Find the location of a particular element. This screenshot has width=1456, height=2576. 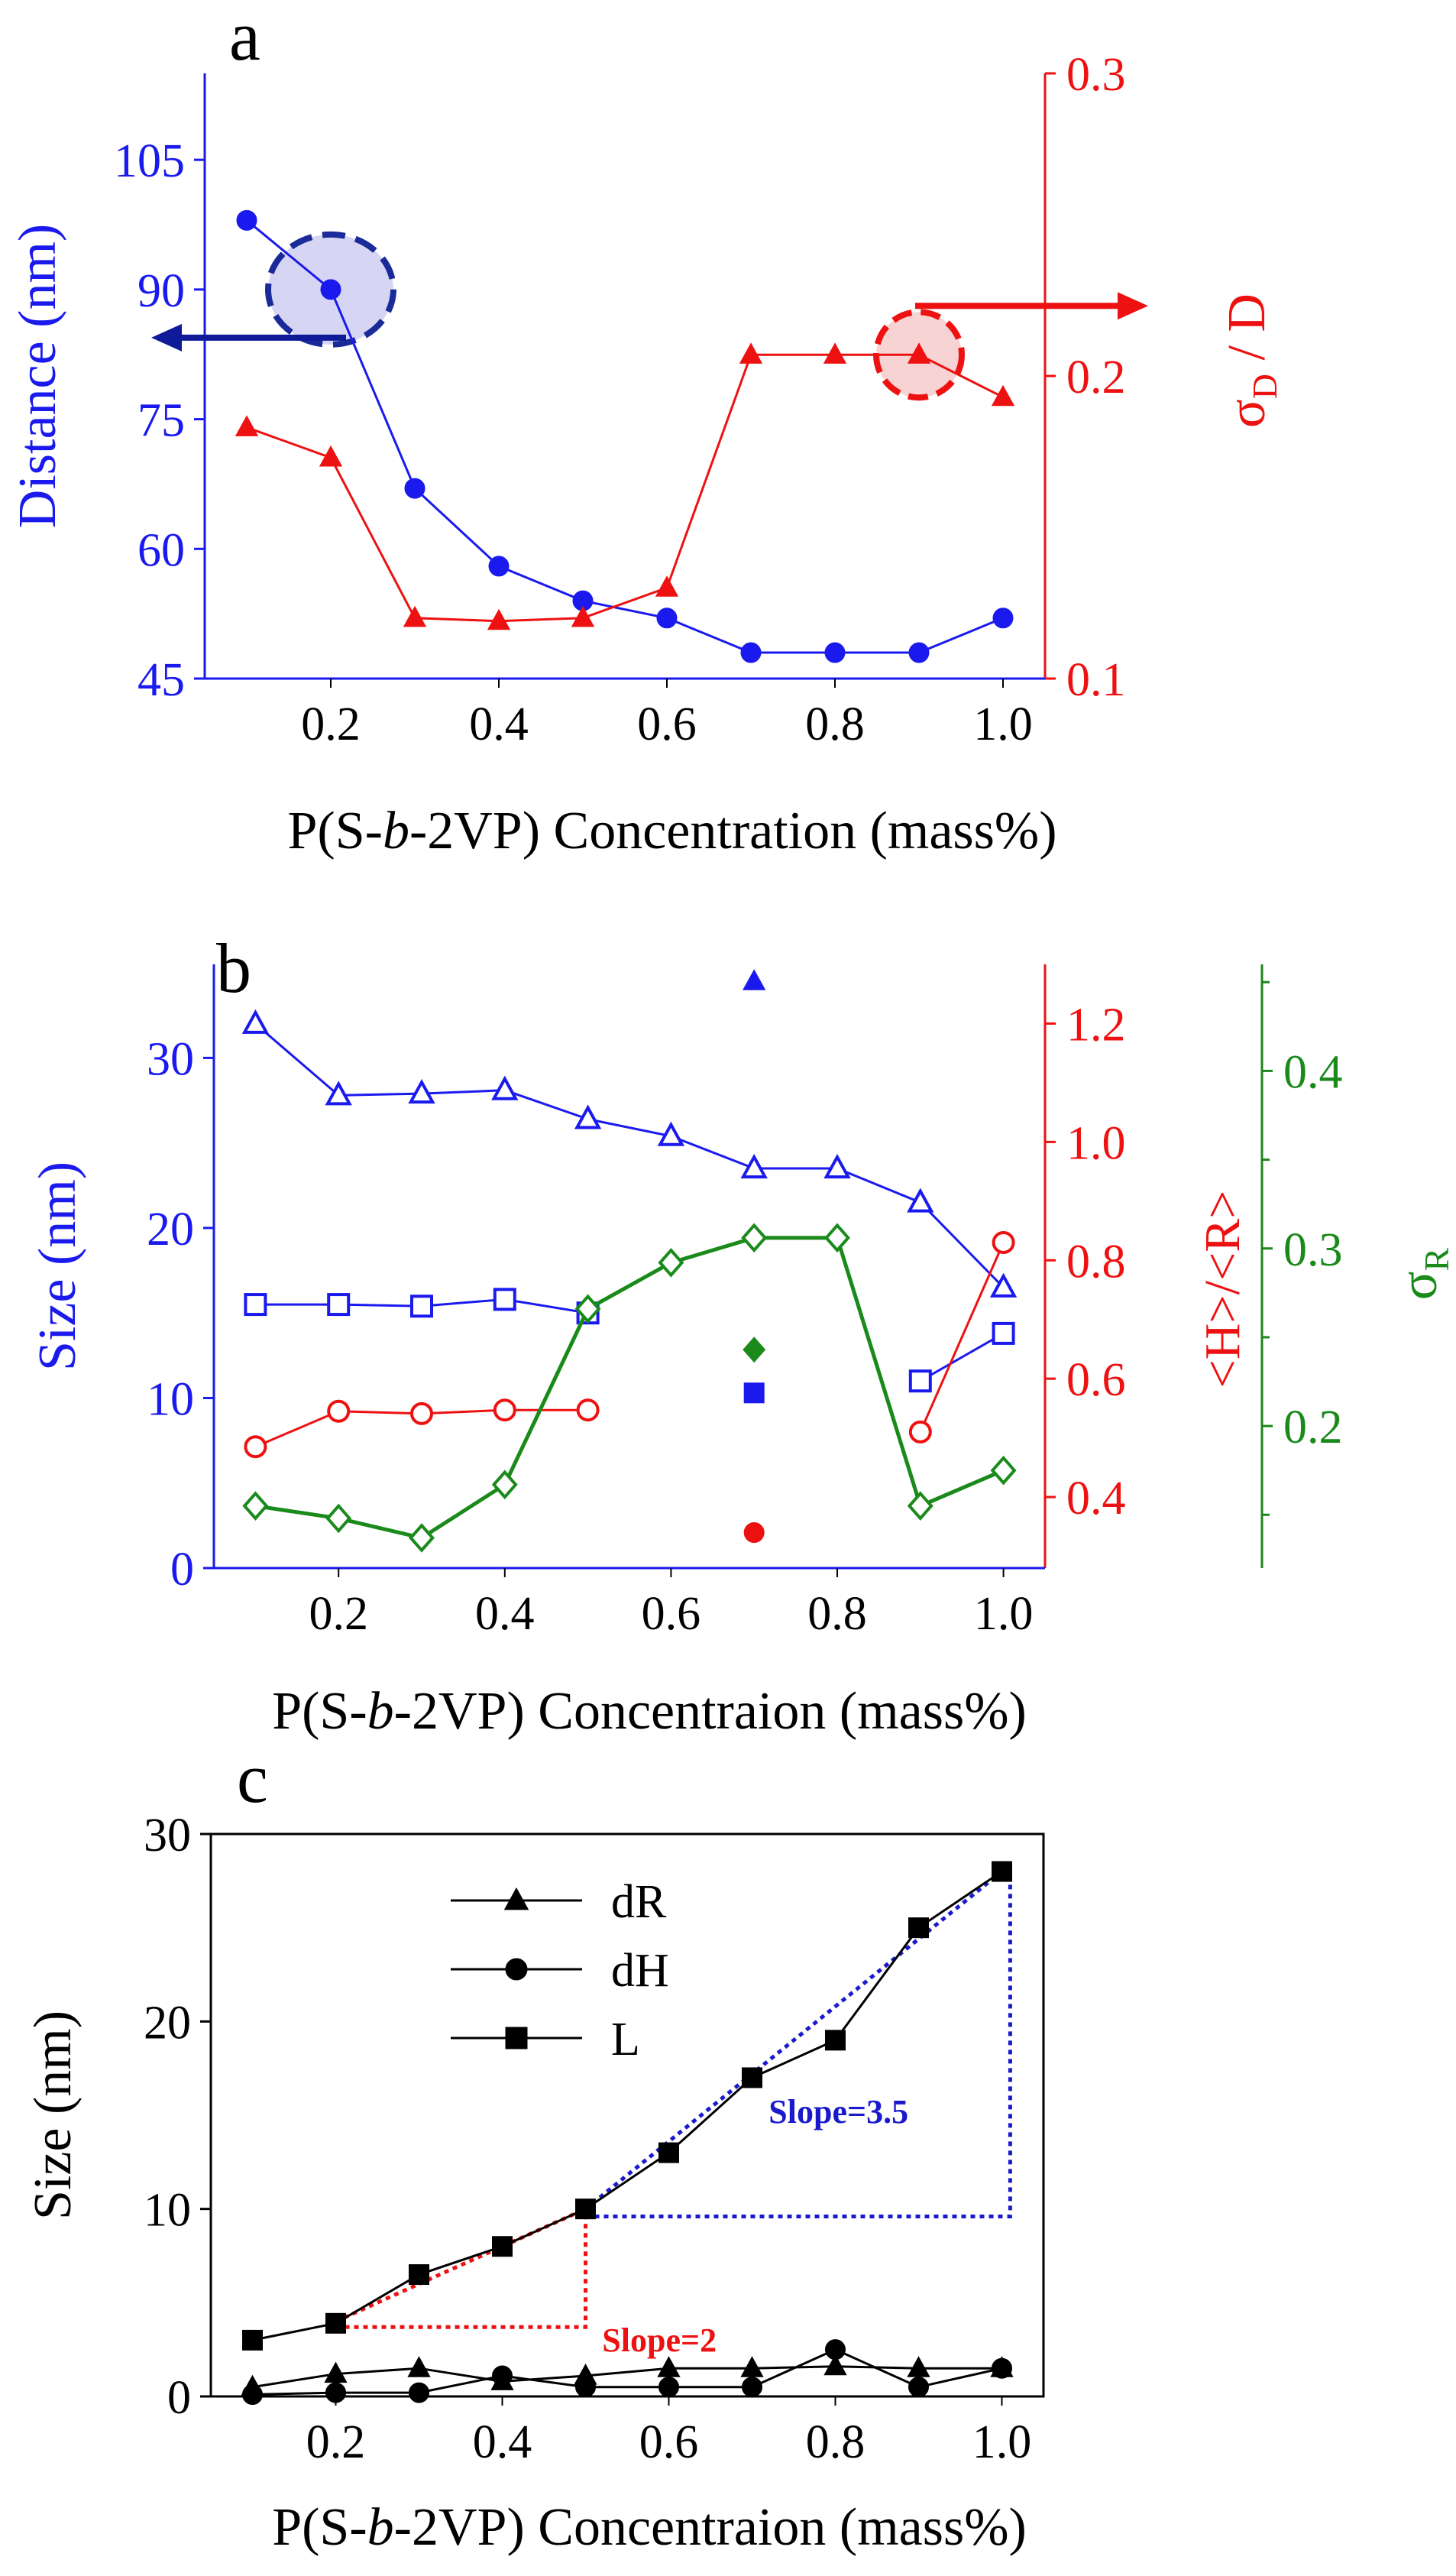

a-xtick-label-3: 0.8 is located at coordinates (835, 724).